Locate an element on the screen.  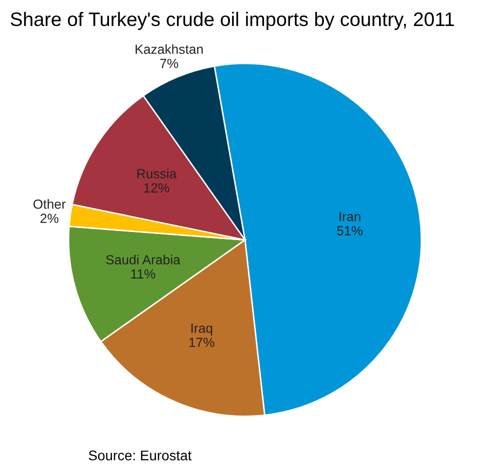
slice-label: Iran is located at coordinates (350, 217).